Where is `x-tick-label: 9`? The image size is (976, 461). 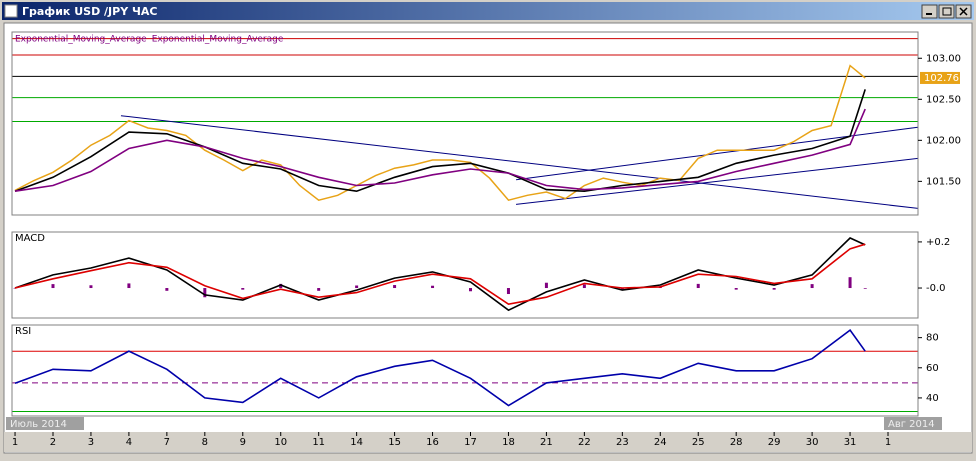 x-tick-label: 9 is located at coordinates (243, 442).